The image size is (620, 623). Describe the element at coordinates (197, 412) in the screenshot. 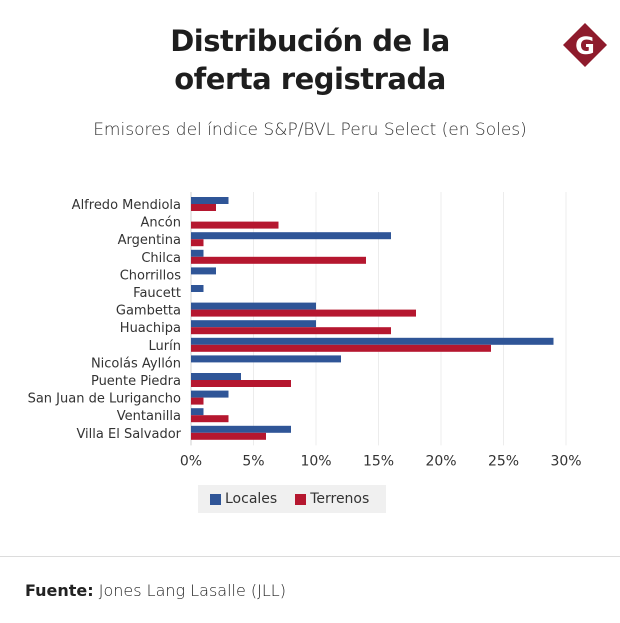

I see `bar-locales-ventanilla` at that location.